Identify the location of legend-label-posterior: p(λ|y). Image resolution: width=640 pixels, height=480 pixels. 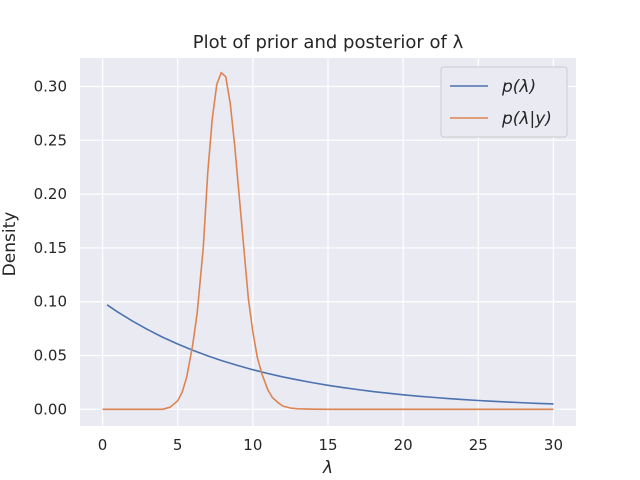
(526, 119).